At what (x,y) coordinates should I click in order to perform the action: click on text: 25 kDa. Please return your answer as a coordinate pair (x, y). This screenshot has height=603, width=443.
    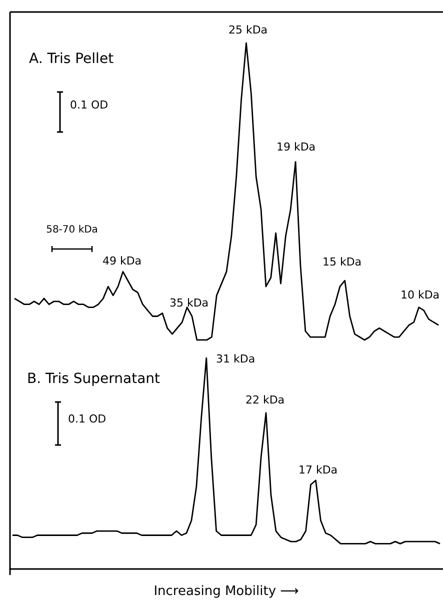
    Looking at the image, I should click on (248, 30).